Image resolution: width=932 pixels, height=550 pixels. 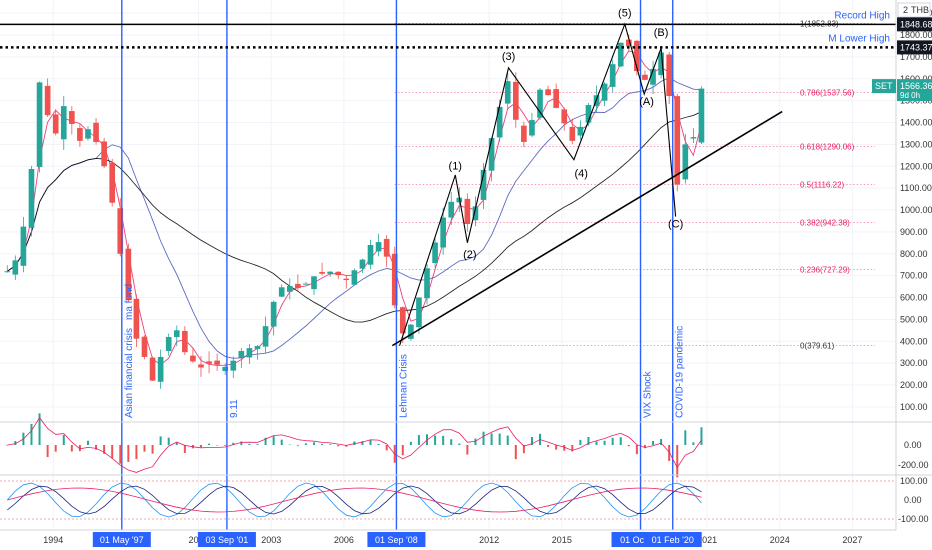 What do you see at coordinates (448, 29) in the screenshot?
I see `horizontal-levels: Record High M Lower High` at bounding box center [448, 29].